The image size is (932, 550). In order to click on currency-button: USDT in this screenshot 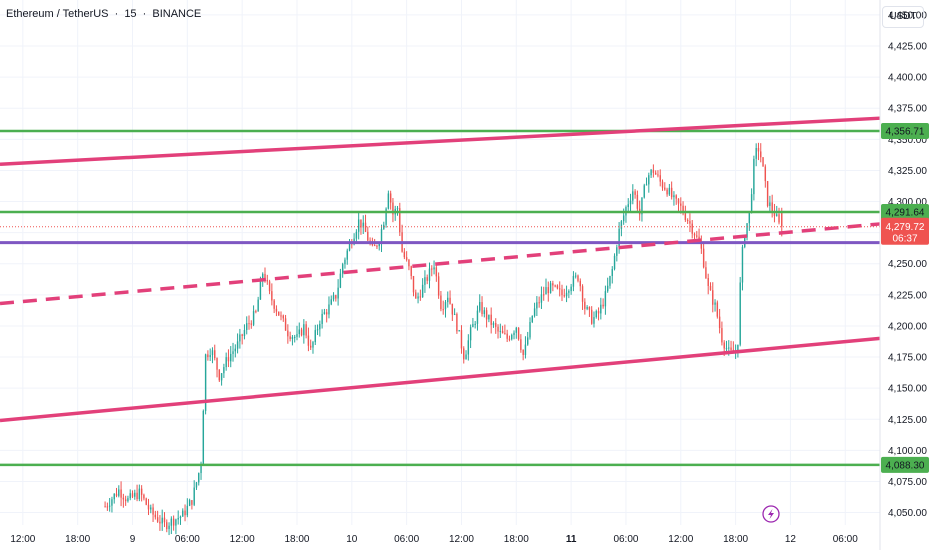, I will do `click(903, 17)`.